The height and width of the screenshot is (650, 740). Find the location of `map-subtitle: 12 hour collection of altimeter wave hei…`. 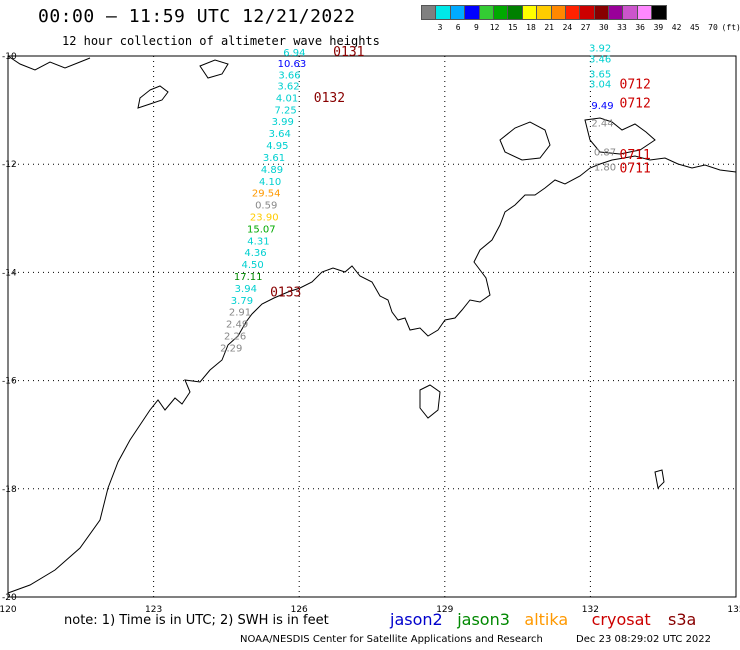

map-subtitle: 12 hour collection of altimeter wave hei… is located at coordinates (221, 41).